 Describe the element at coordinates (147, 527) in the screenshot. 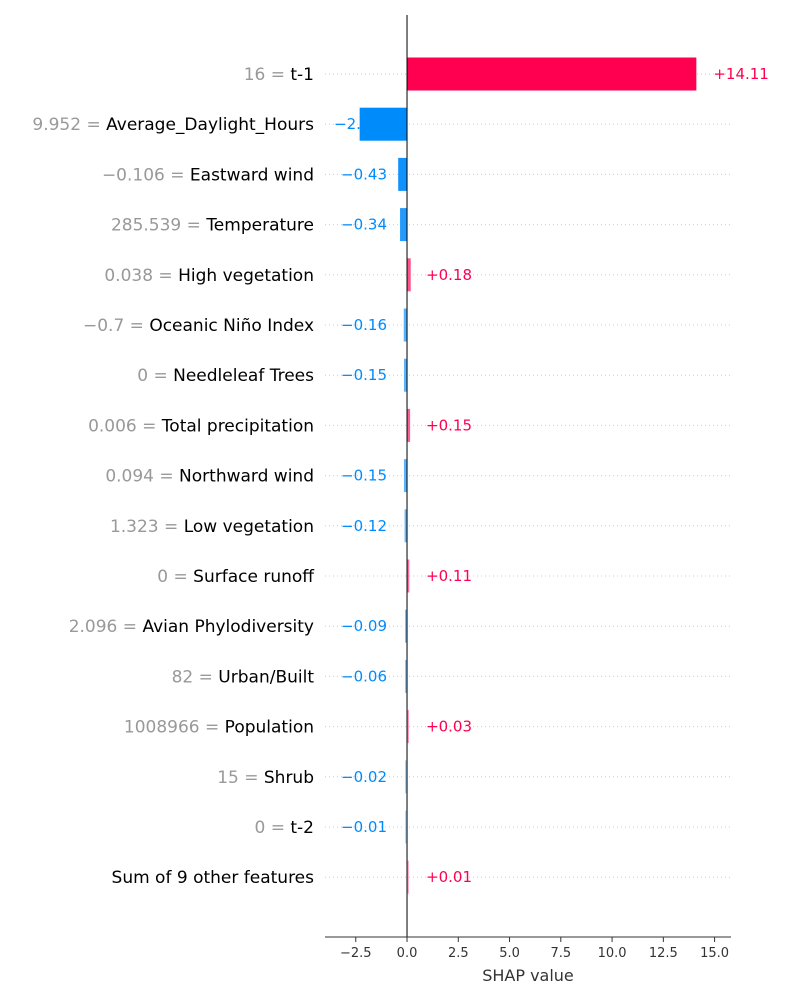

I see `feature-value: 1.323 =` at that location.